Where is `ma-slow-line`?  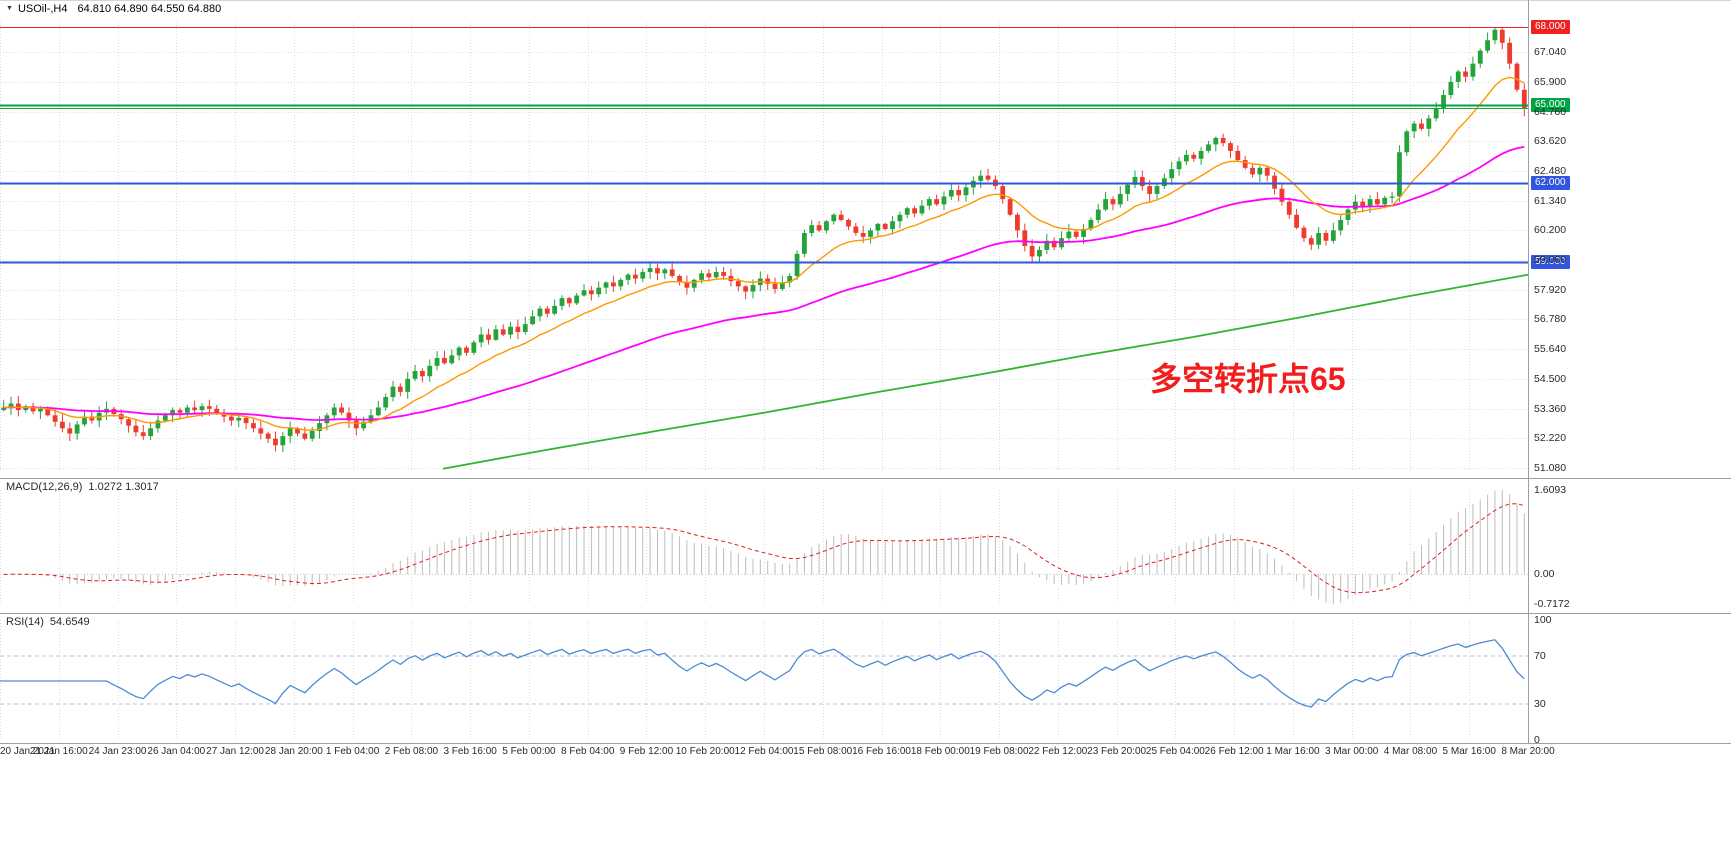
ma-slow-line is located at coordinates (985, 371).